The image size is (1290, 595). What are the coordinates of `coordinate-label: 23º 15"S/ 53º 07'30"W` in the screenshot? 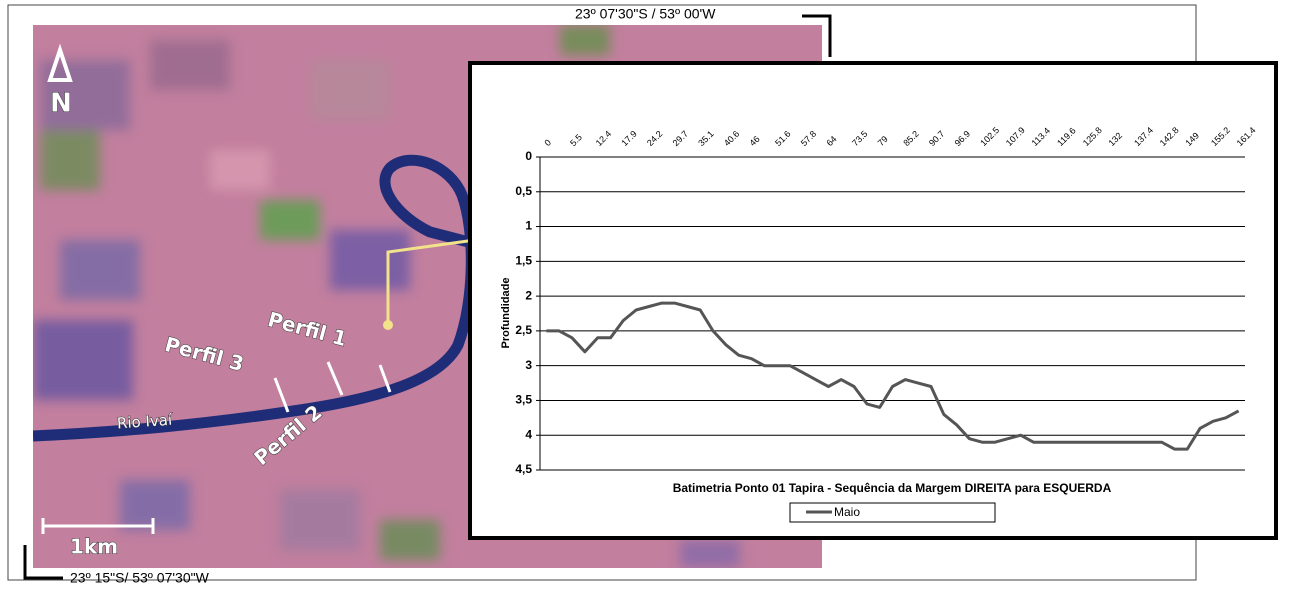 It's located at (140, 578).